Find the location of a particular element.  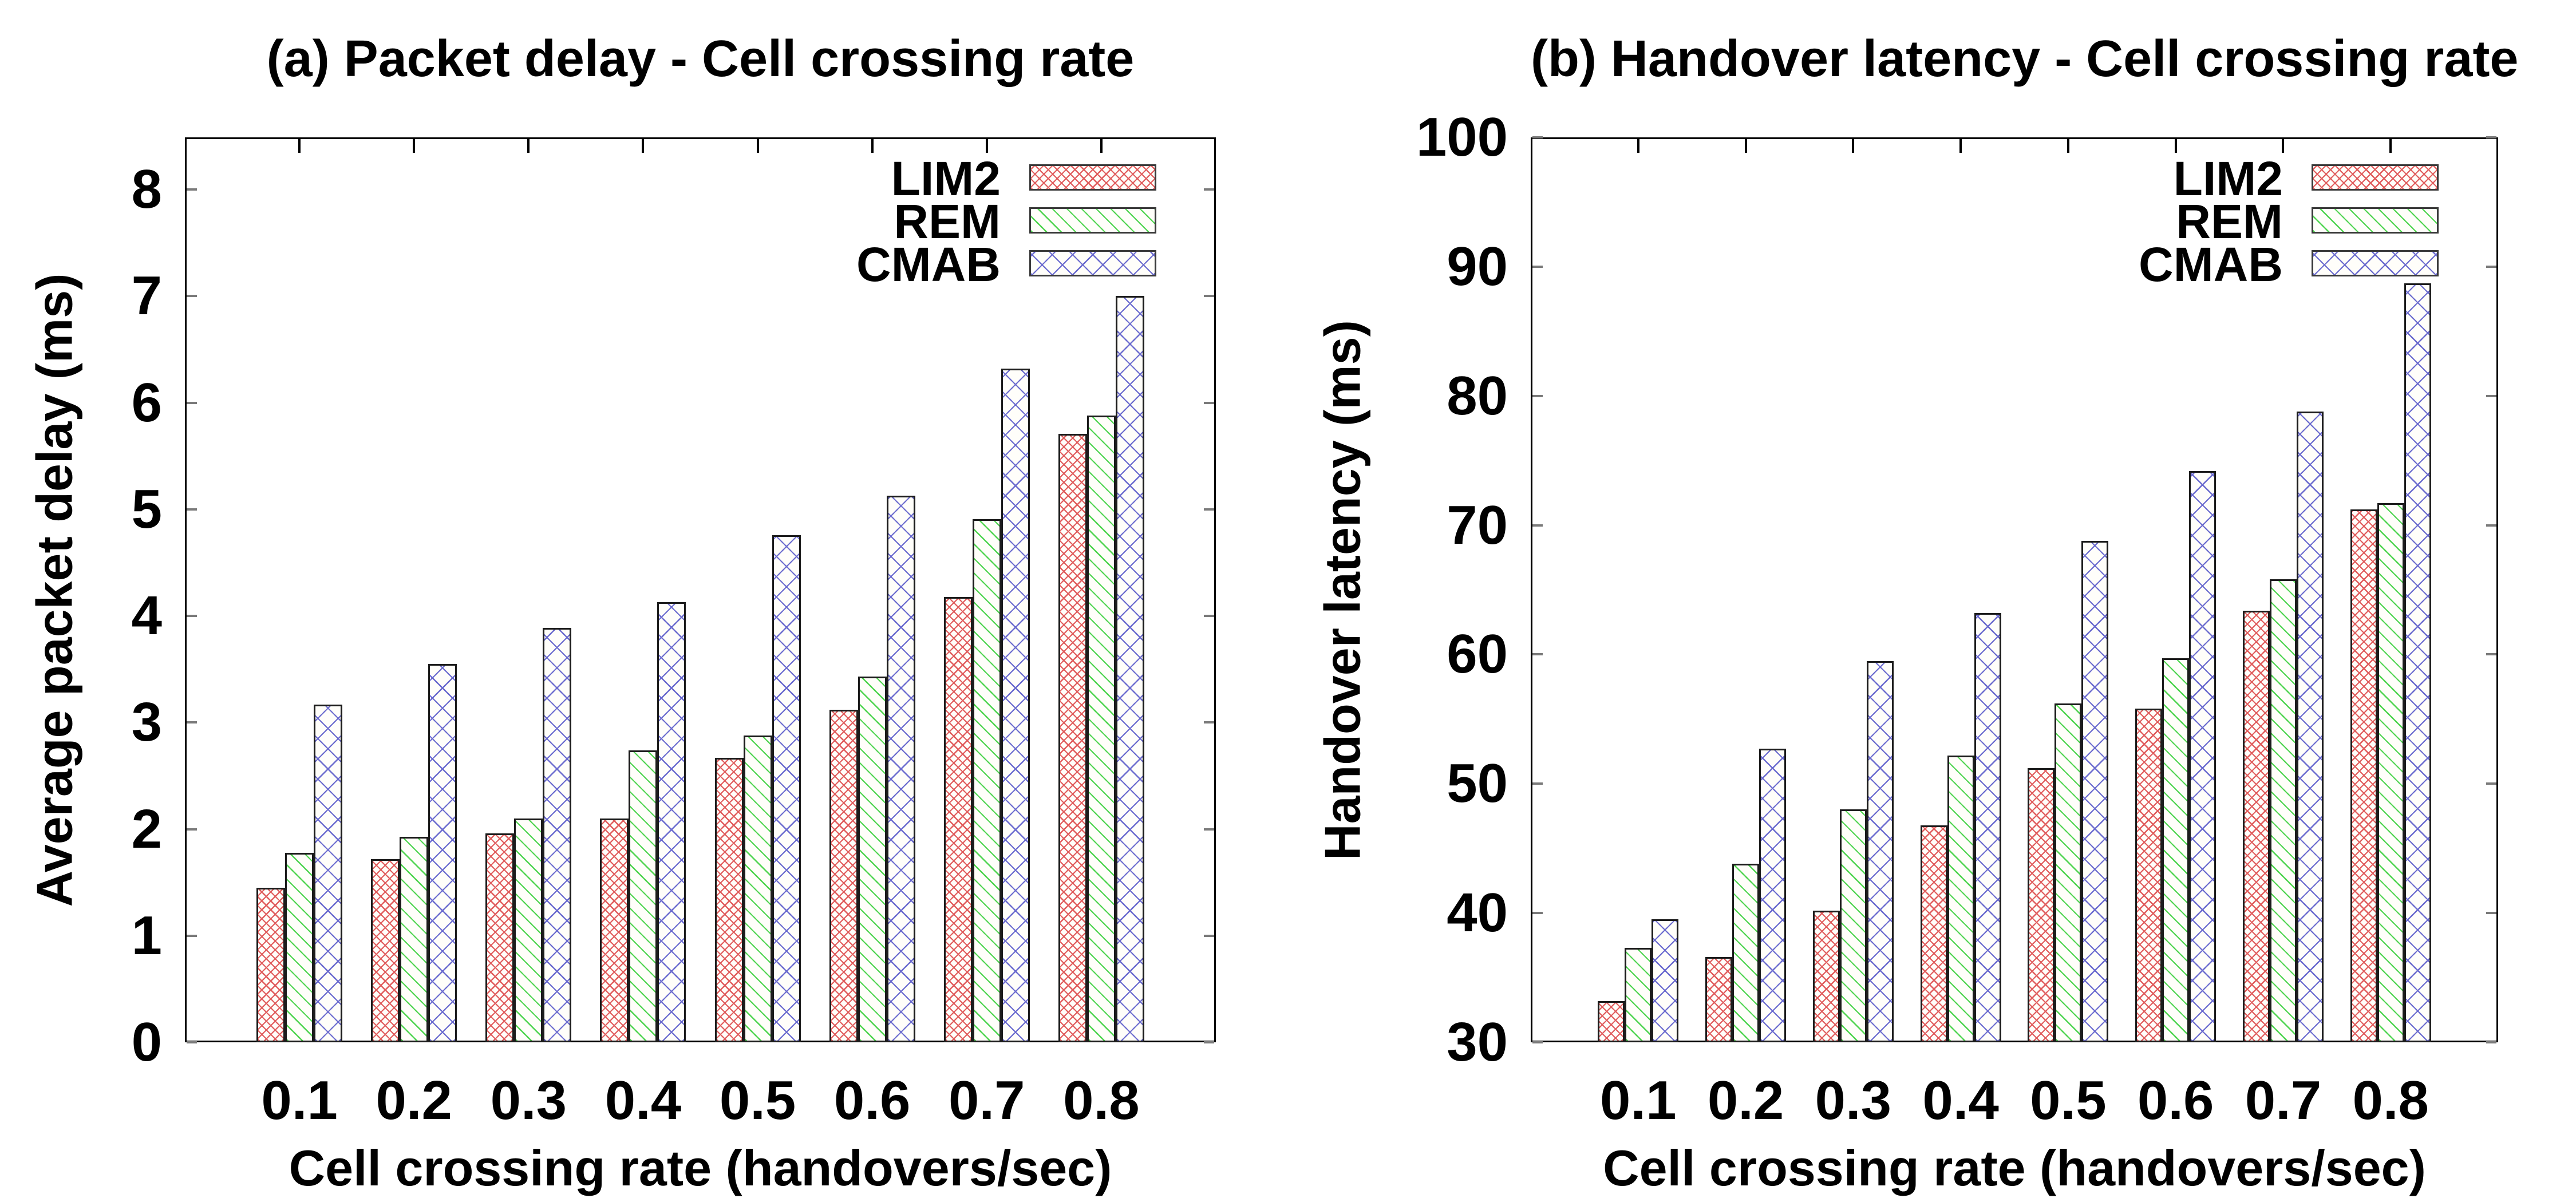

y-tick-label: 40 is located at coordinates (1478, 913).